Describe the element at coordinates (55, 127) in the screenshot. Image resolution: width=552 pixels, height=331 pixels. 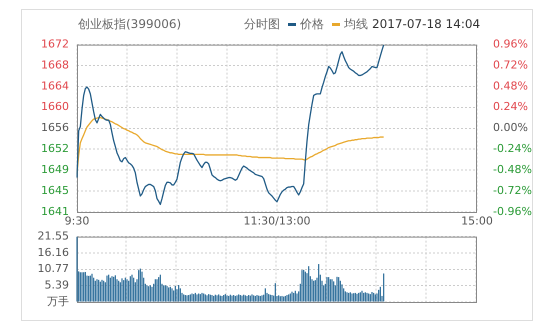
I see `y-tick-label: 1656` at that location.